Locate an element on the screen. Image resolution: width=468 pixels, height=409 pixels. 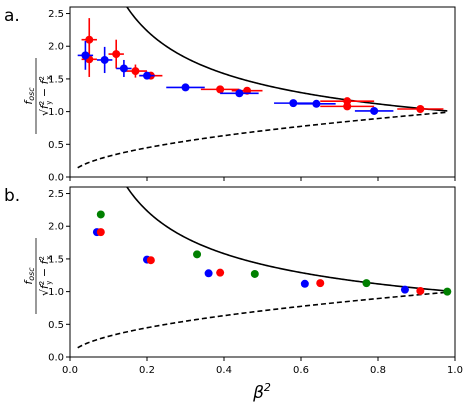
panel-a-x-ticks is located at coordinates (262, 179).